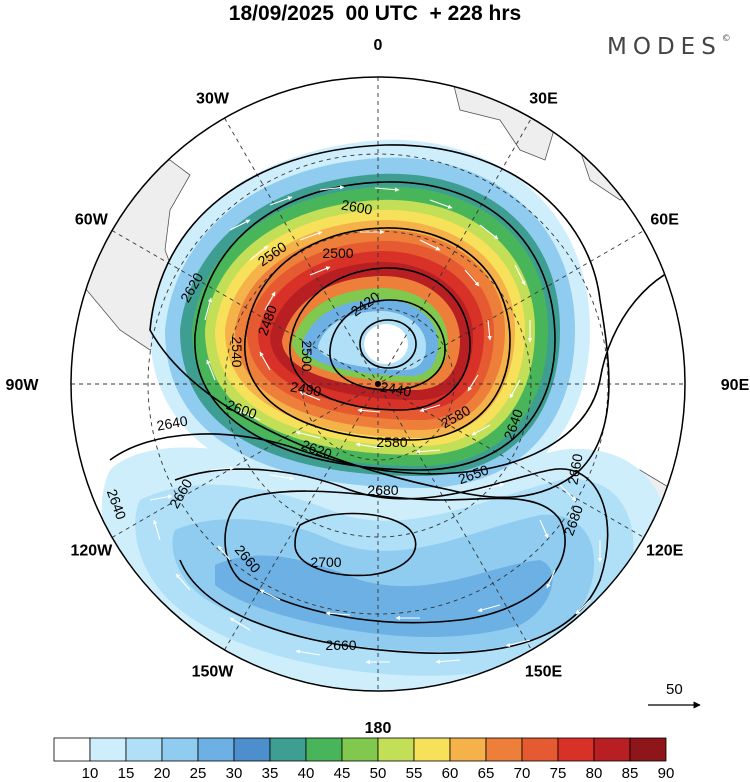 The width and height of the screenshot is (750, 782). Describe the element at coordinates (391, 442) in the screenshot. I see `contour-label-text: 2580` at that location.